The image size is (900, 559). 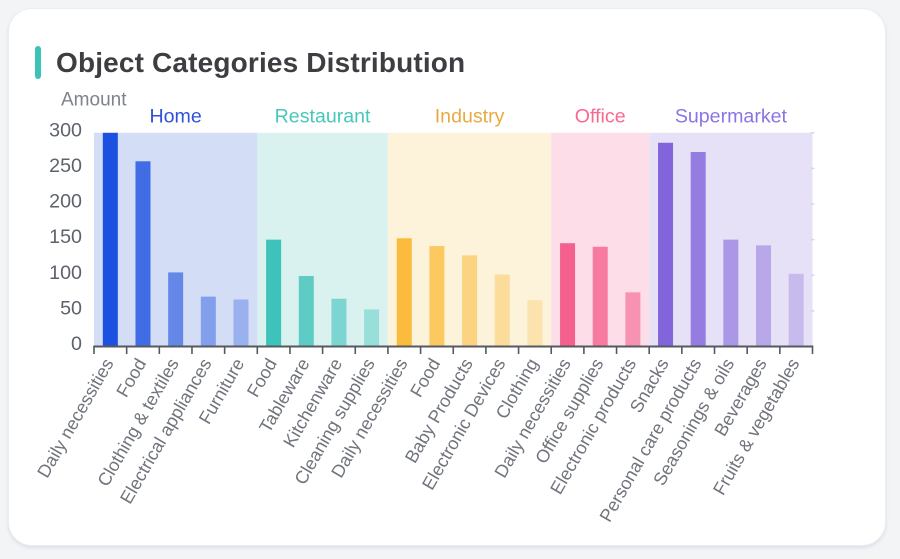 What do you see at coordinates (65, 130) in the screenshot?
I see `svg-text: 300` at bounding box center [65, 130].